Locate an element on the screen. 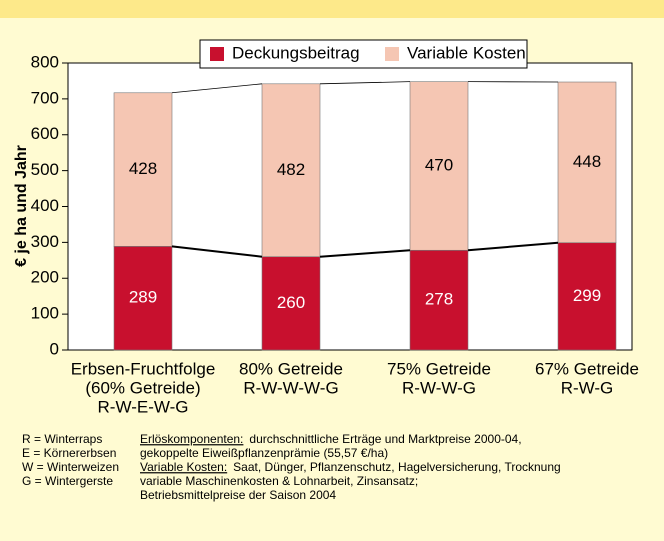 This screenshot has height=541, width=664. x-tick-label: R-W-E-W-G is located at coordinates (143, 406).